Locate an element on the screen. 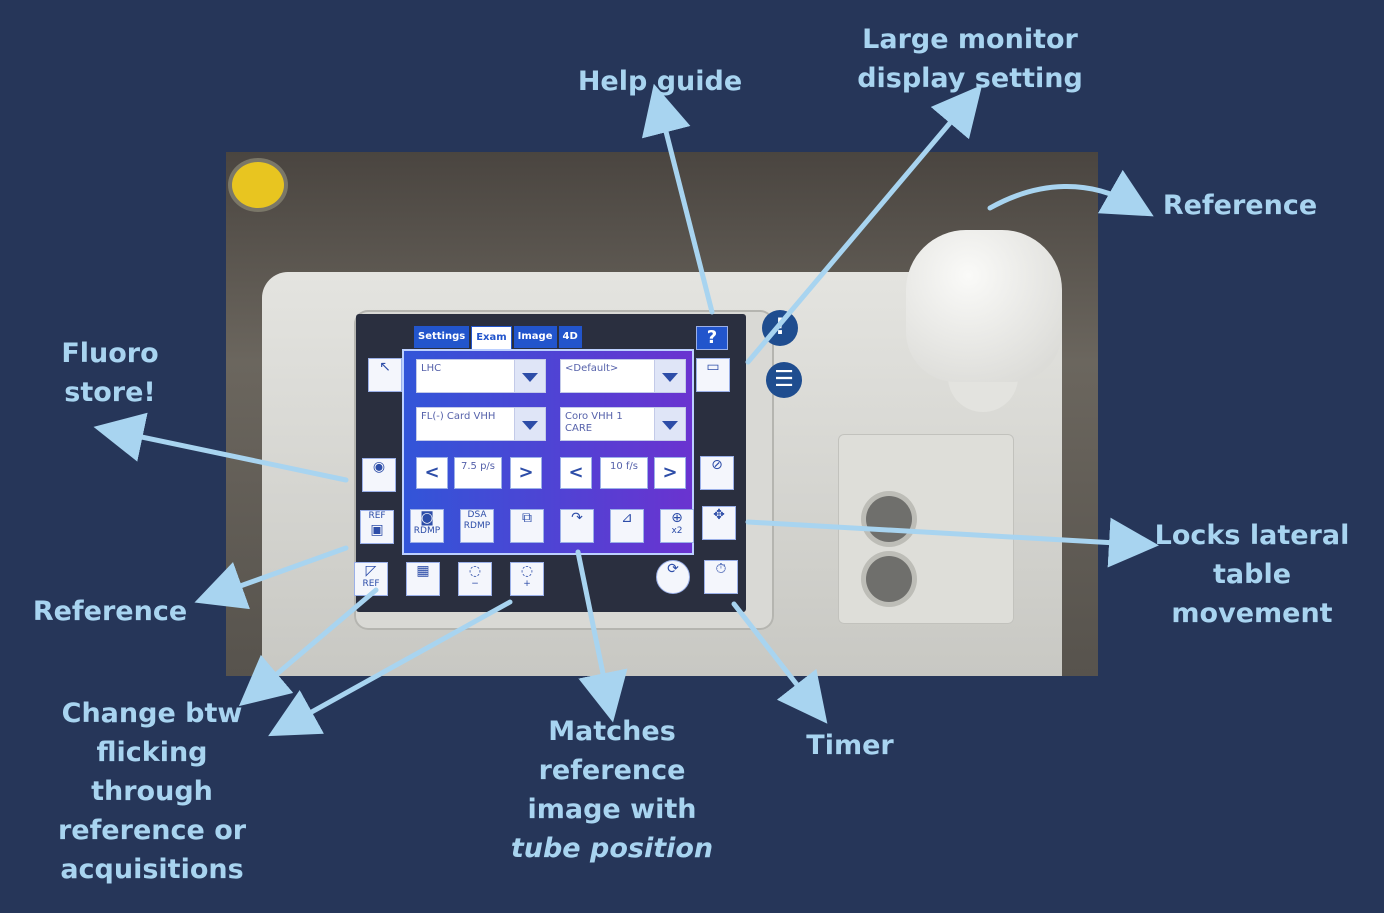 This screenshot has height=913, width=1384. help-button: ? is located at coordinates (712, 338).